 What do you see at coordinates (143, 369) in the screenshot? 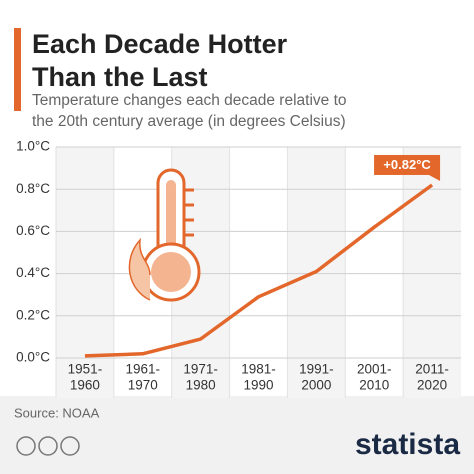
I see `x-tick-label: 1961-` at bounding box center [143, 369].